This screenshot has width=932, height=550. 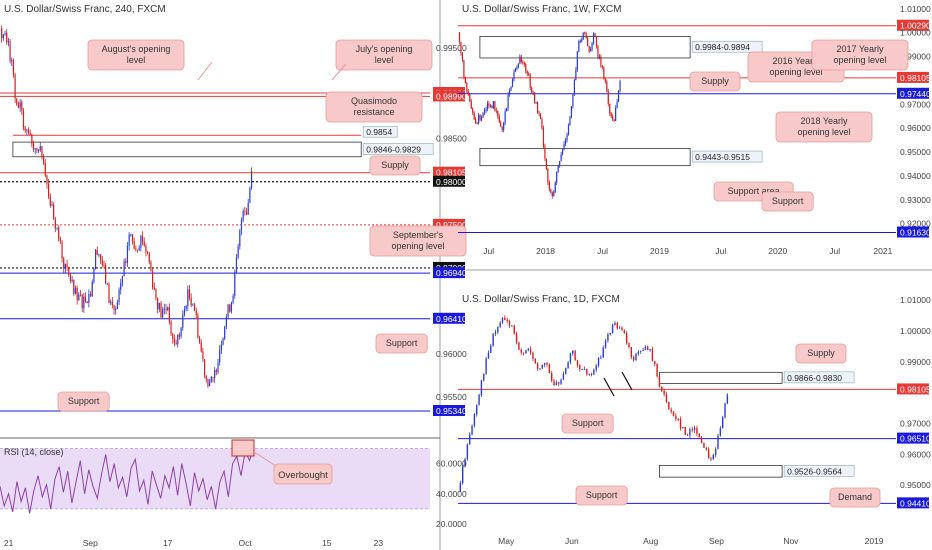 I want to click on candles-d1, so click(x=594, y=404).